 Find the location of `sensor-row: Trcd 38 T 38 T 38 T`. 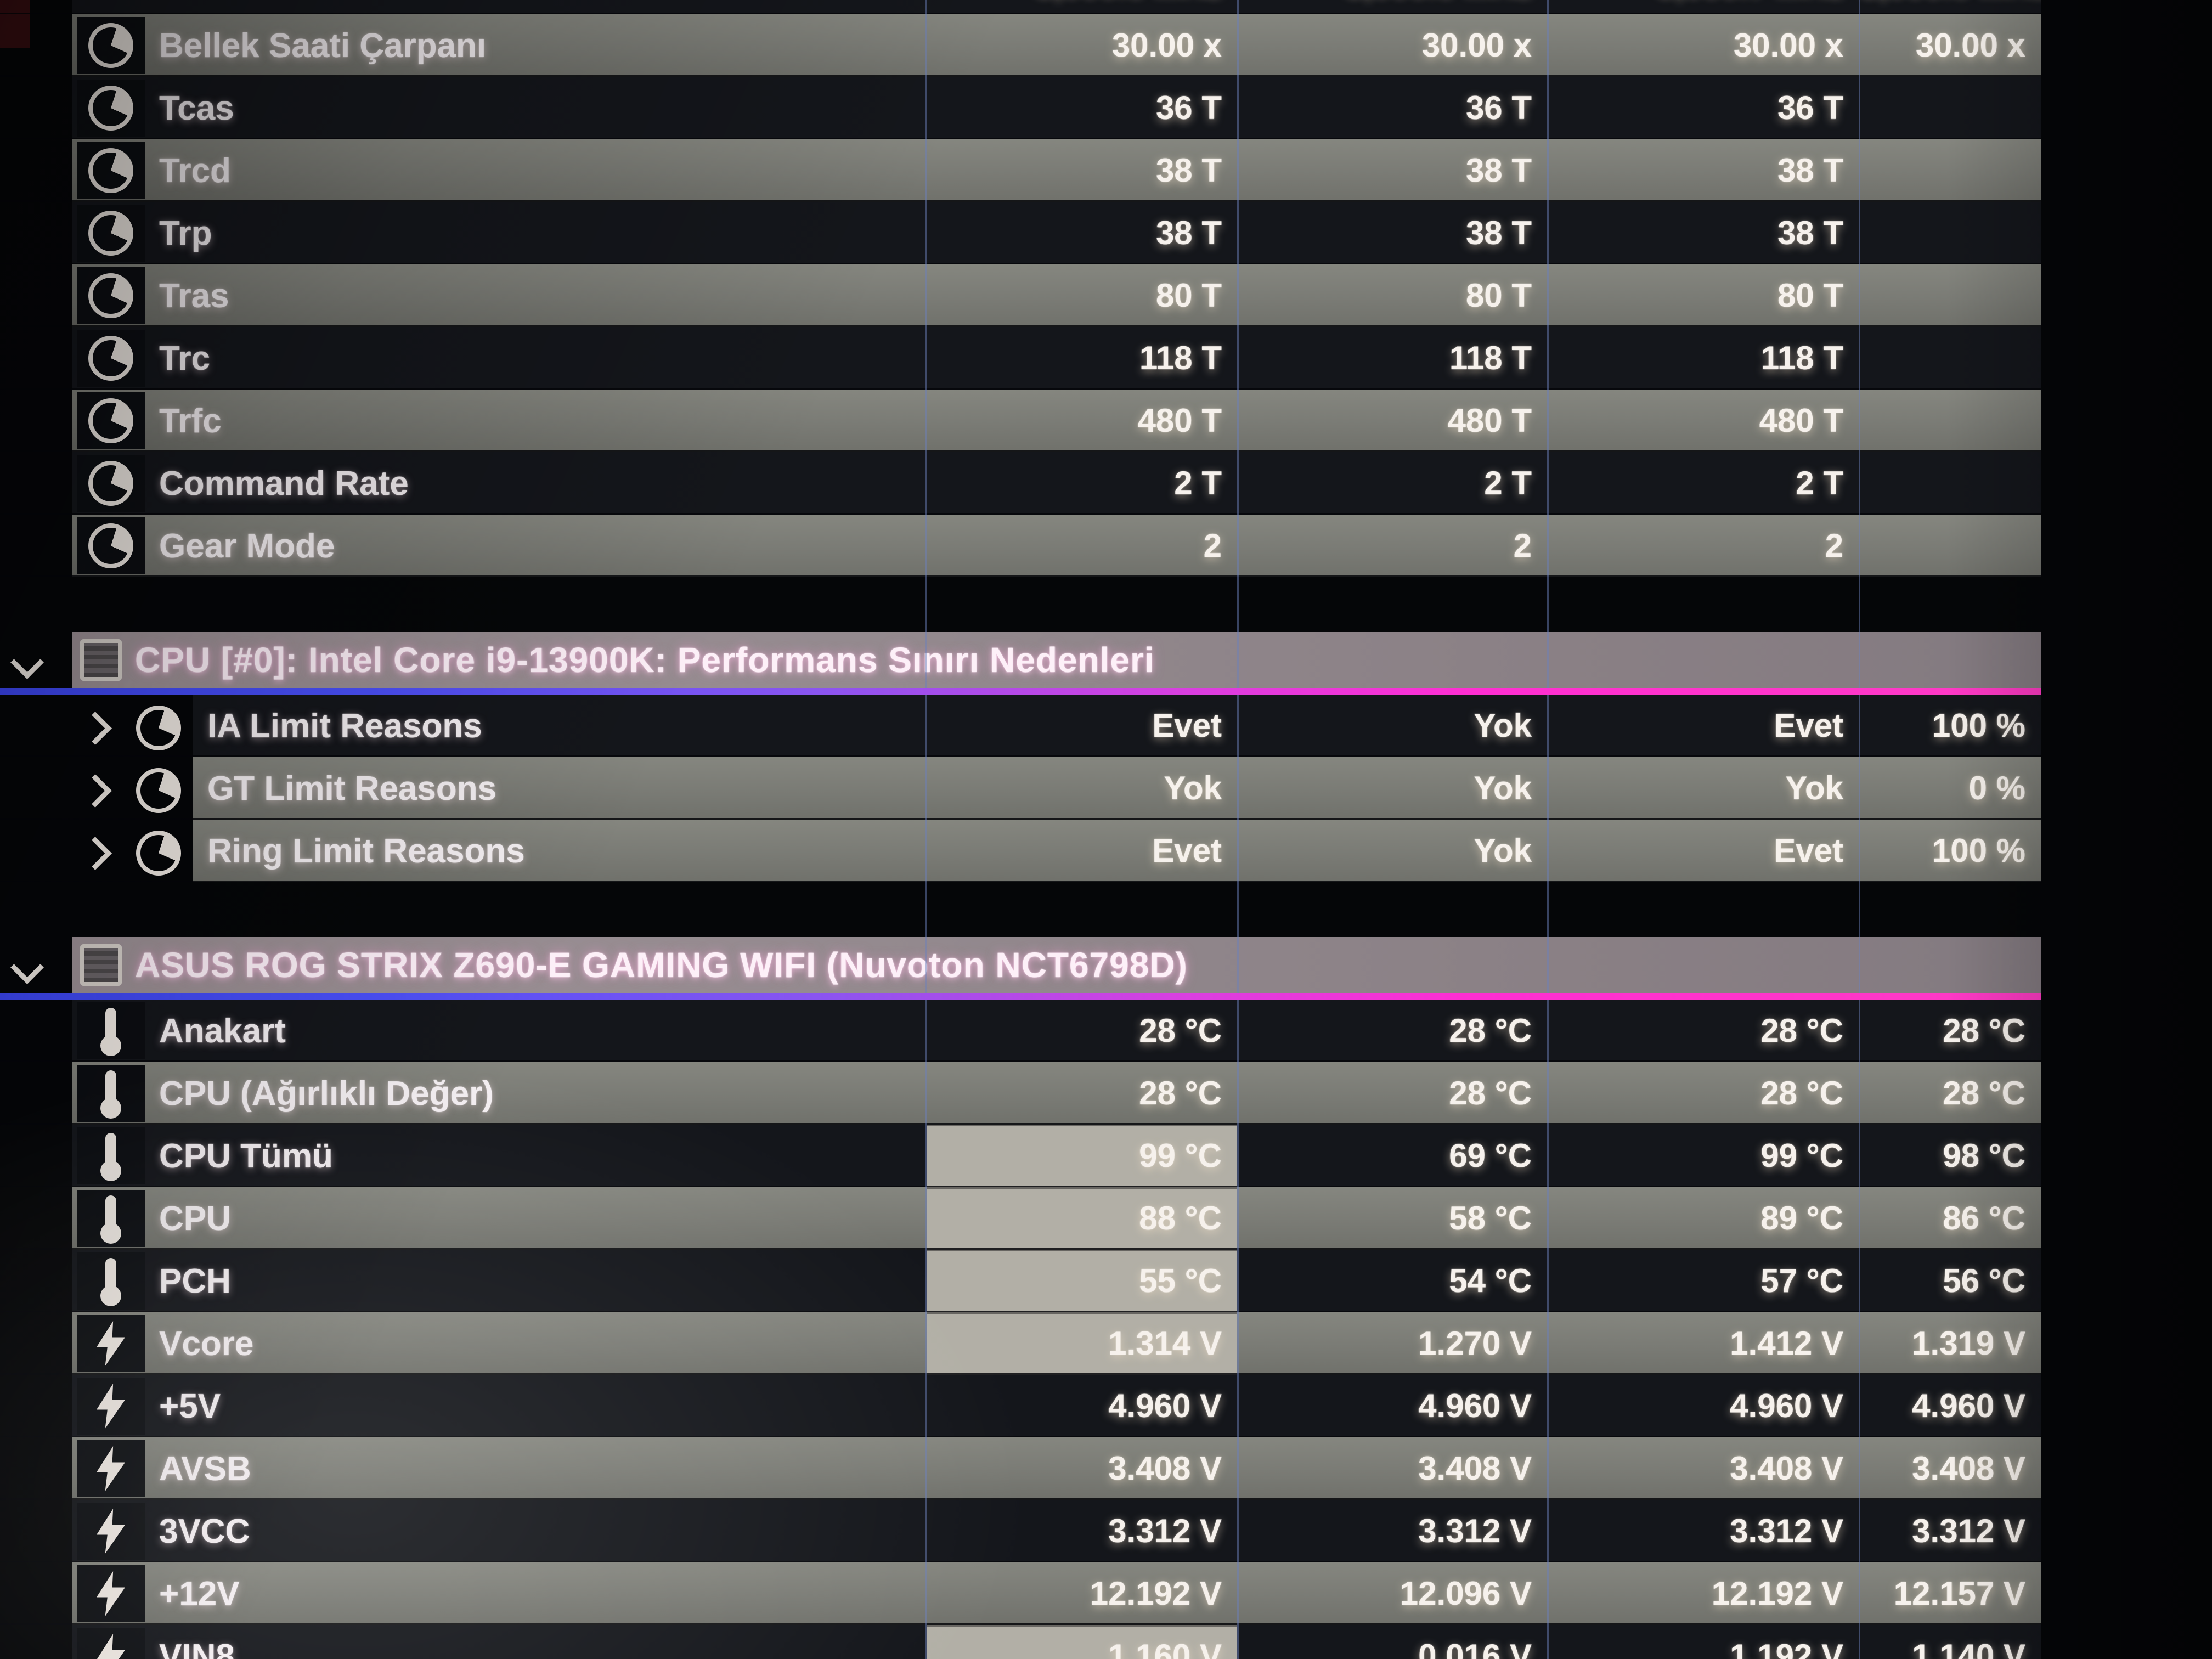

sensor-row: Trcd 38 T 38 T 38 T is located at coordinates (1021, 170).